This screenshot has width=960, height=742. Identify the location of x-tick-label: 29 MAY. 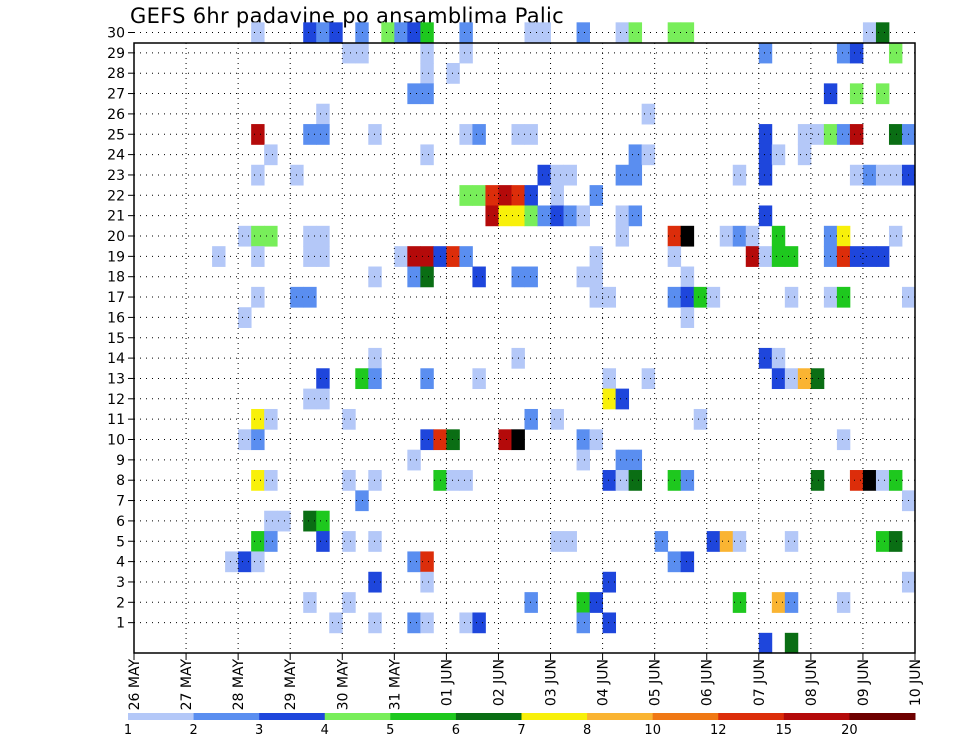
(291, 685).